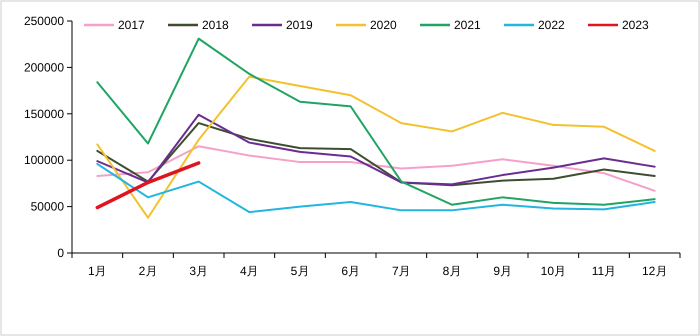 The width and height of the screenshot is (700, 336). Describe the element at coordinates (452, 271) in the screenshot. I see `x-tick-label: 8月` at that location.